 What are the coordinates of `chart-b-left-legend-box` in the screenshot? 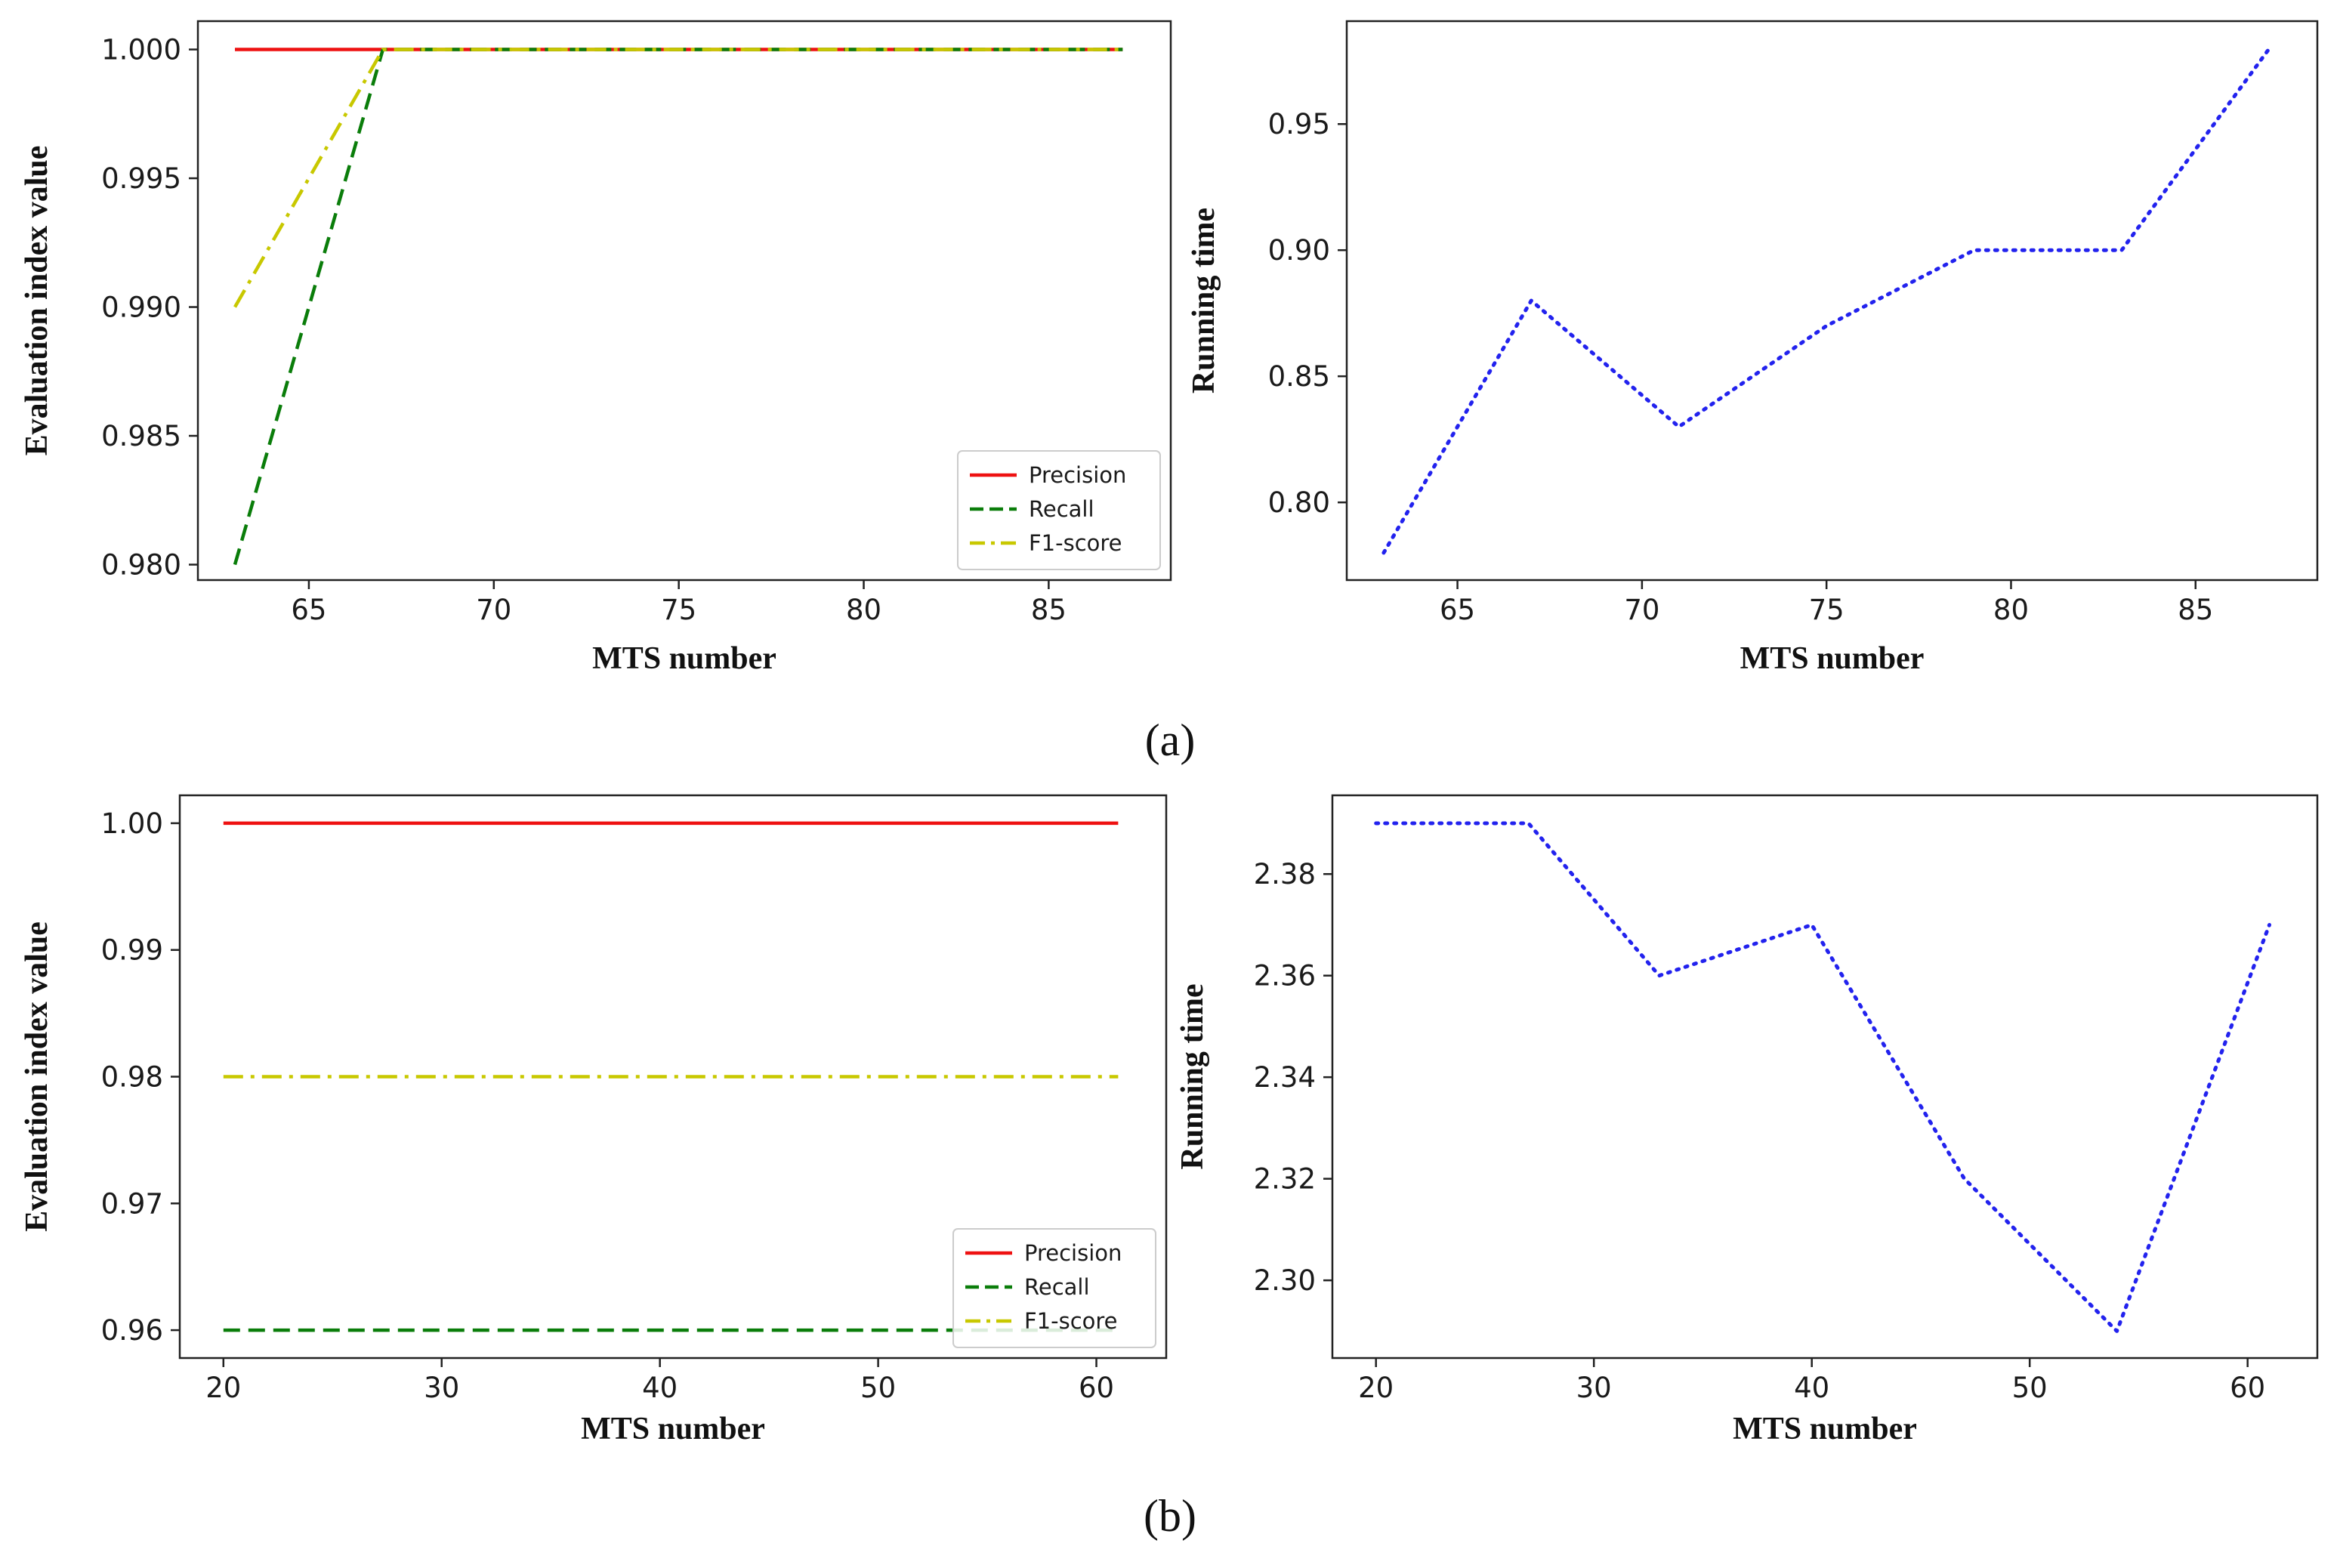 It's located at (1054, 1288).